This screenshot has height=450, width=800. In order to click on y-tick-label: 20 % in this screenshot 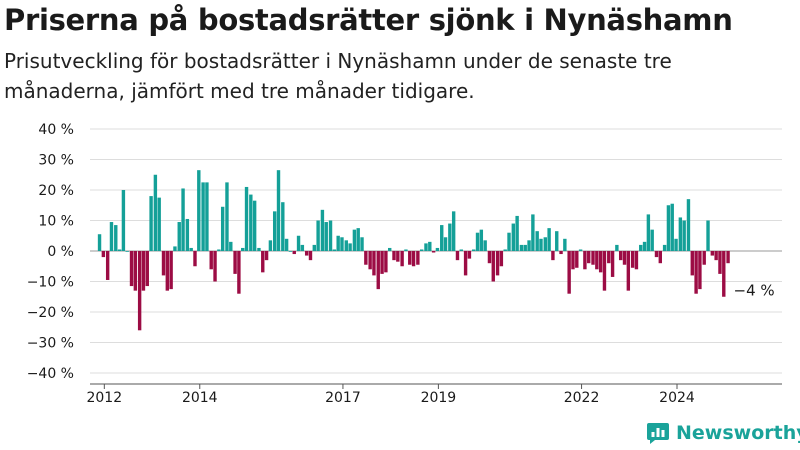, I will do `click(56, 191)`.